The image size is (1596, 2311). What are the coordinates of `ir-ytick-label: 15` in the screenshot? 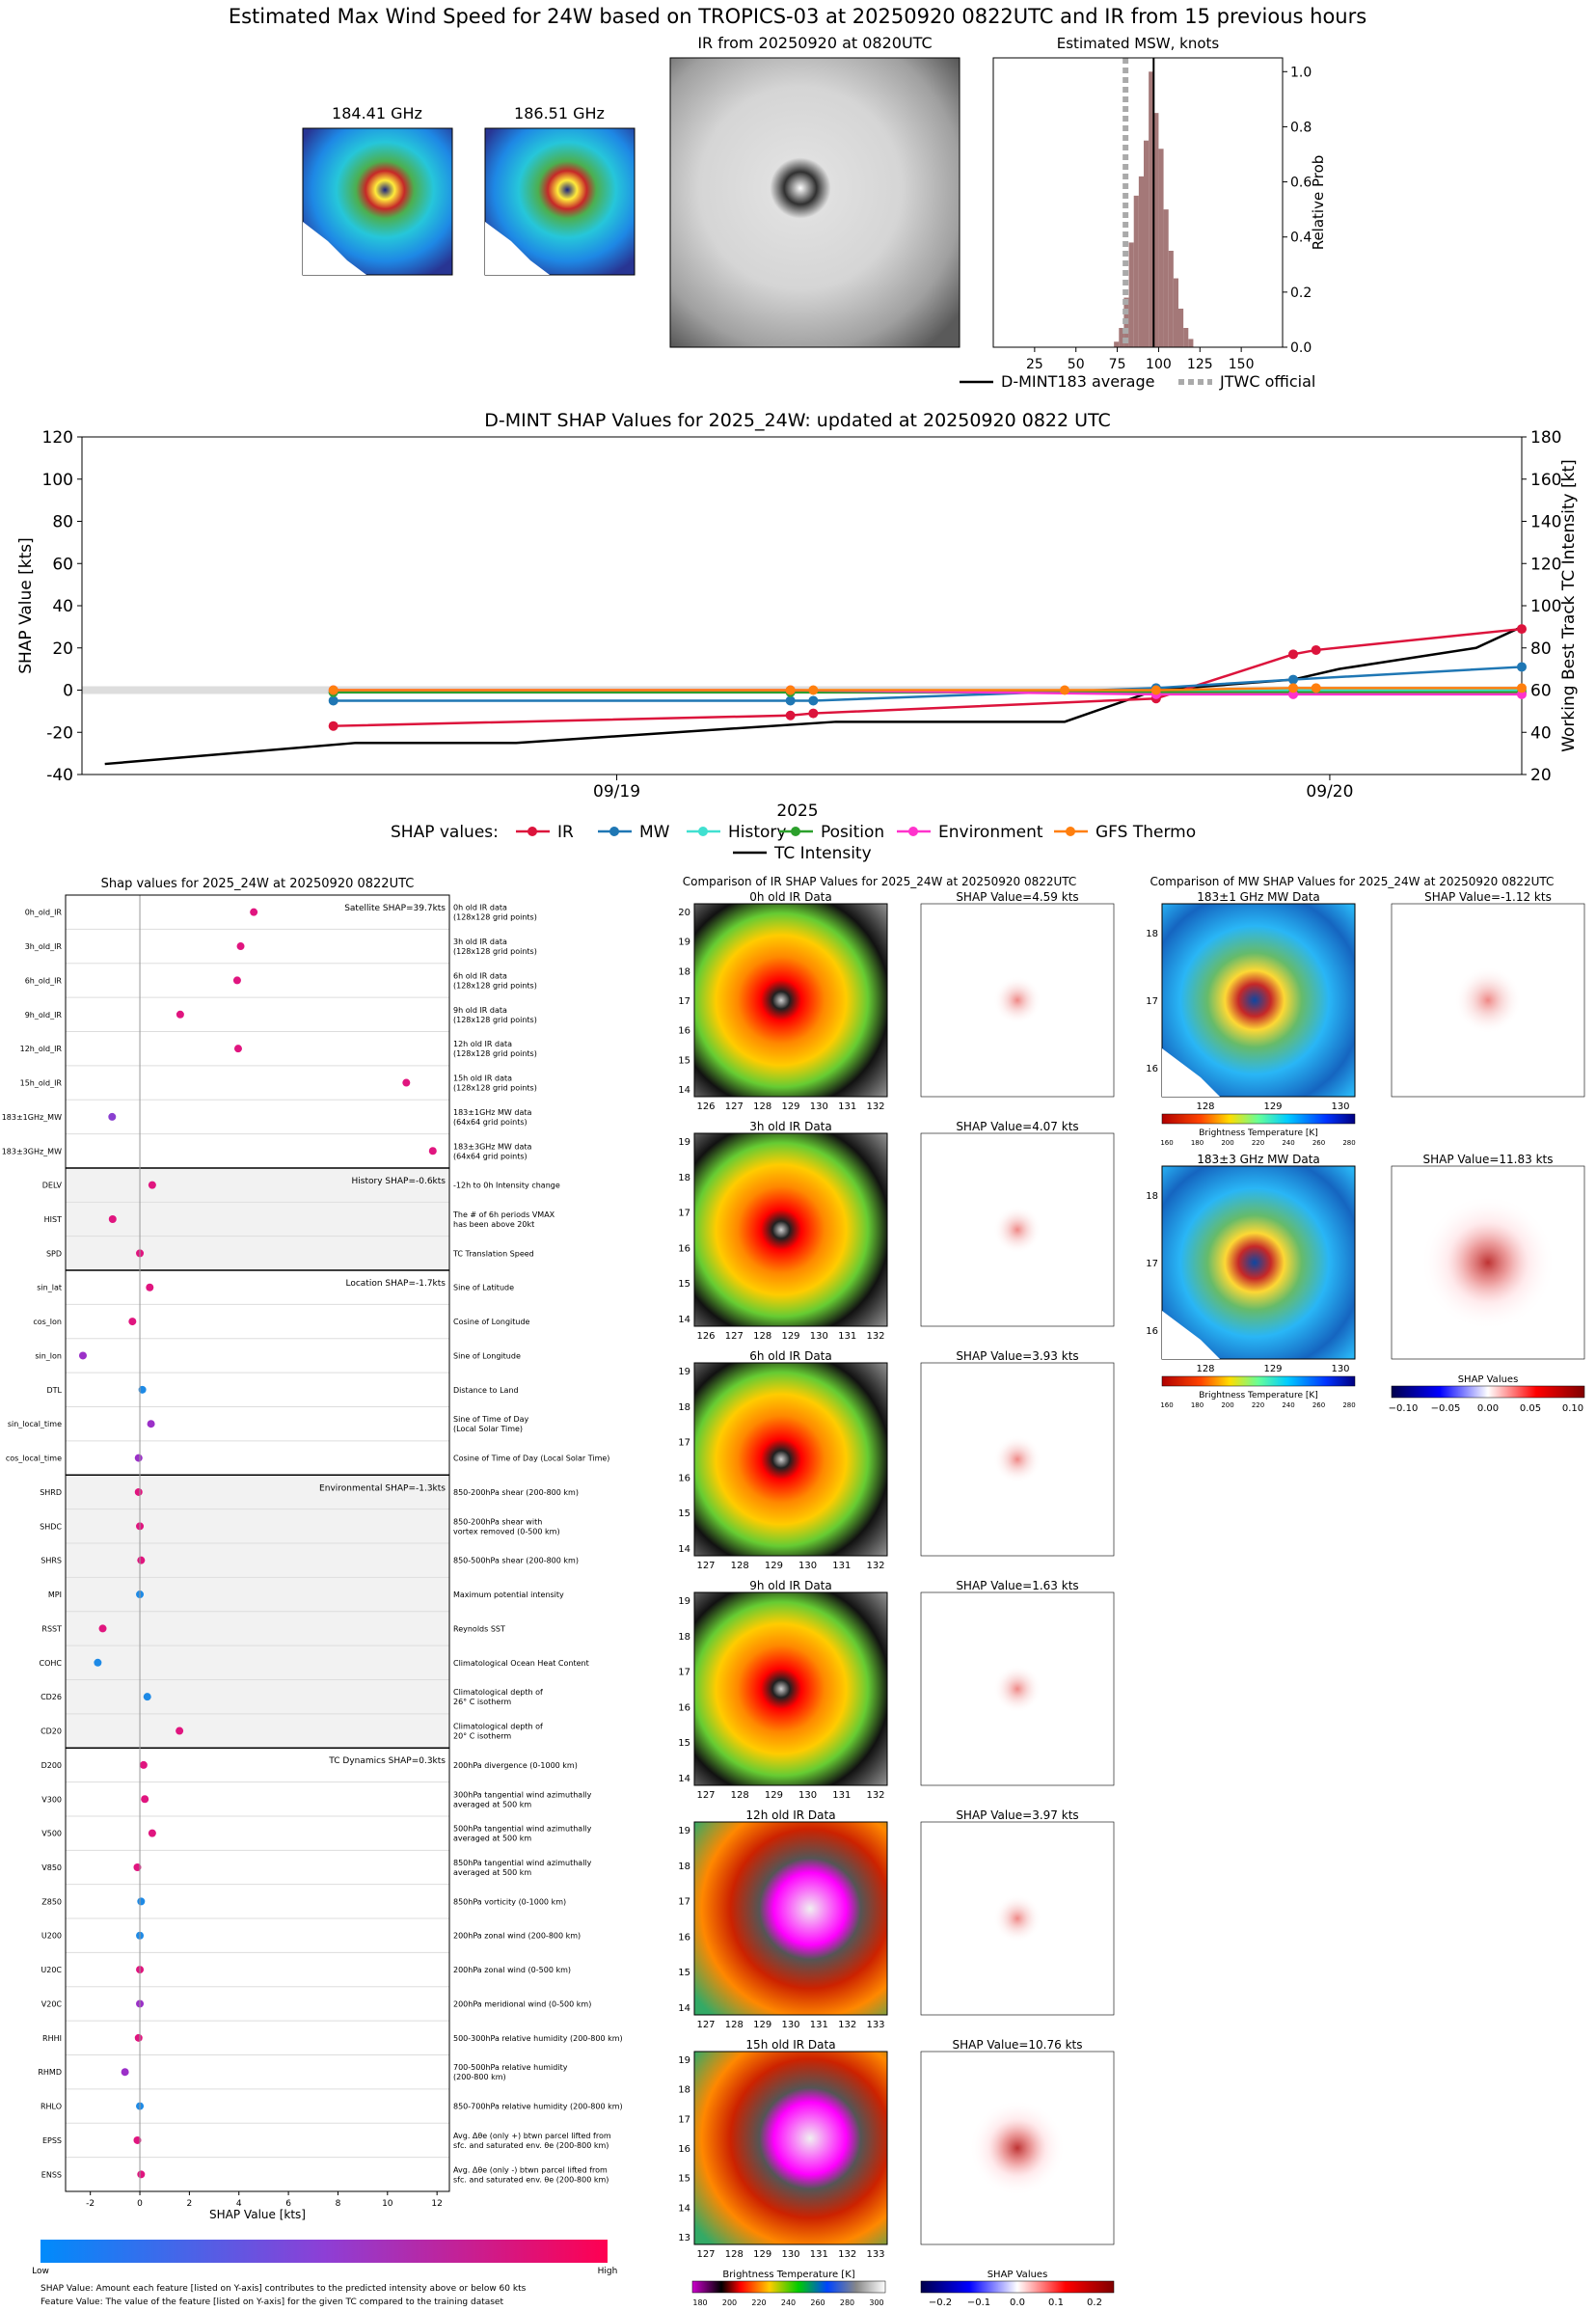 It's located at (684, 1060).